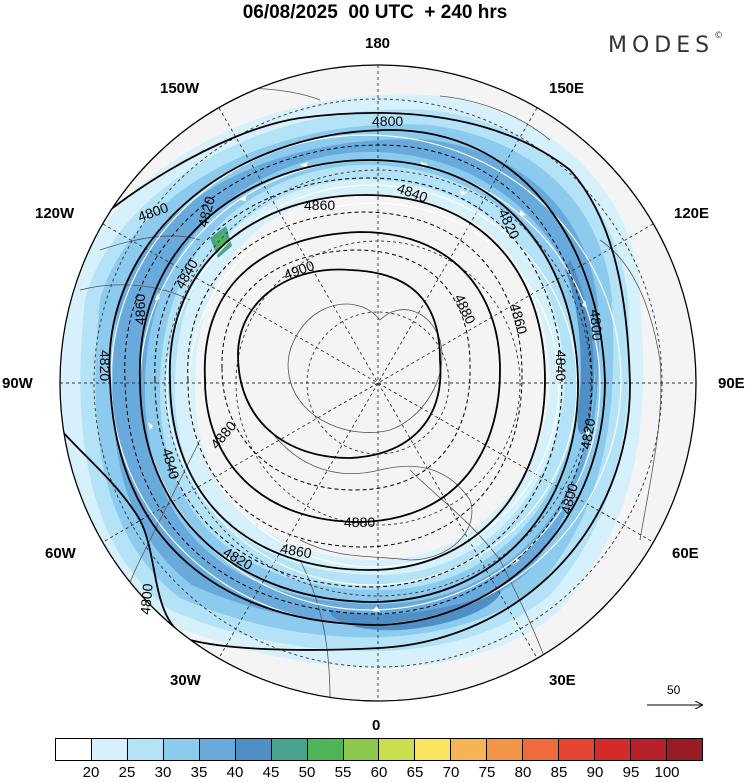 This screenshot has height=782, width=750. What do you see at coordinates (375, 12) in the screenshot?
I see `map-title: 06/08/2025 00 UTC + 240 hrs` at bounding box center [375, 12].